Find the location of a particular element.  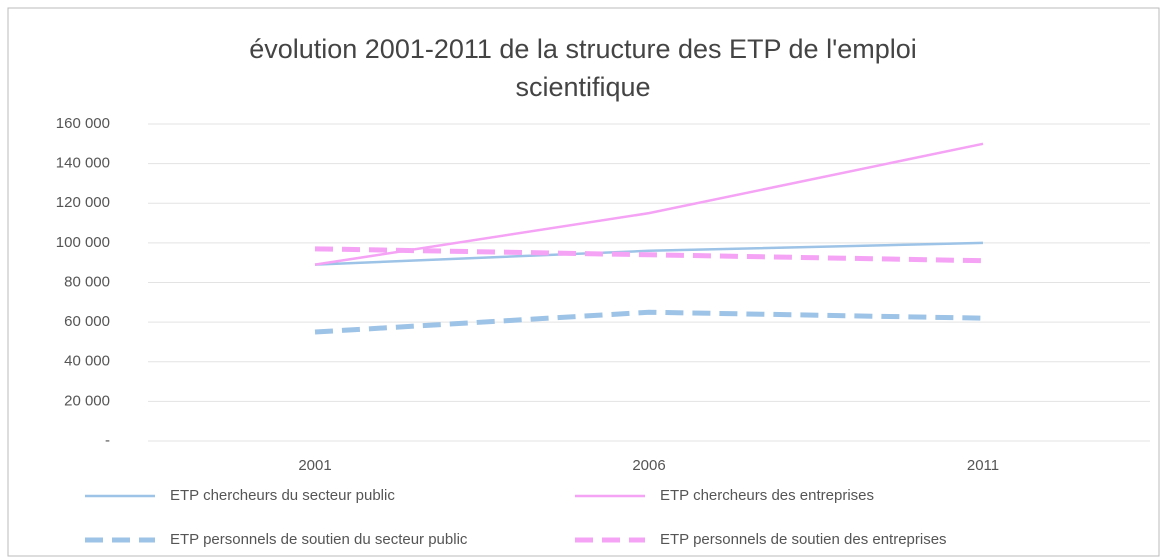

legend-label: ETP chercheurs des entreprises is located at coordinates (767, 495).